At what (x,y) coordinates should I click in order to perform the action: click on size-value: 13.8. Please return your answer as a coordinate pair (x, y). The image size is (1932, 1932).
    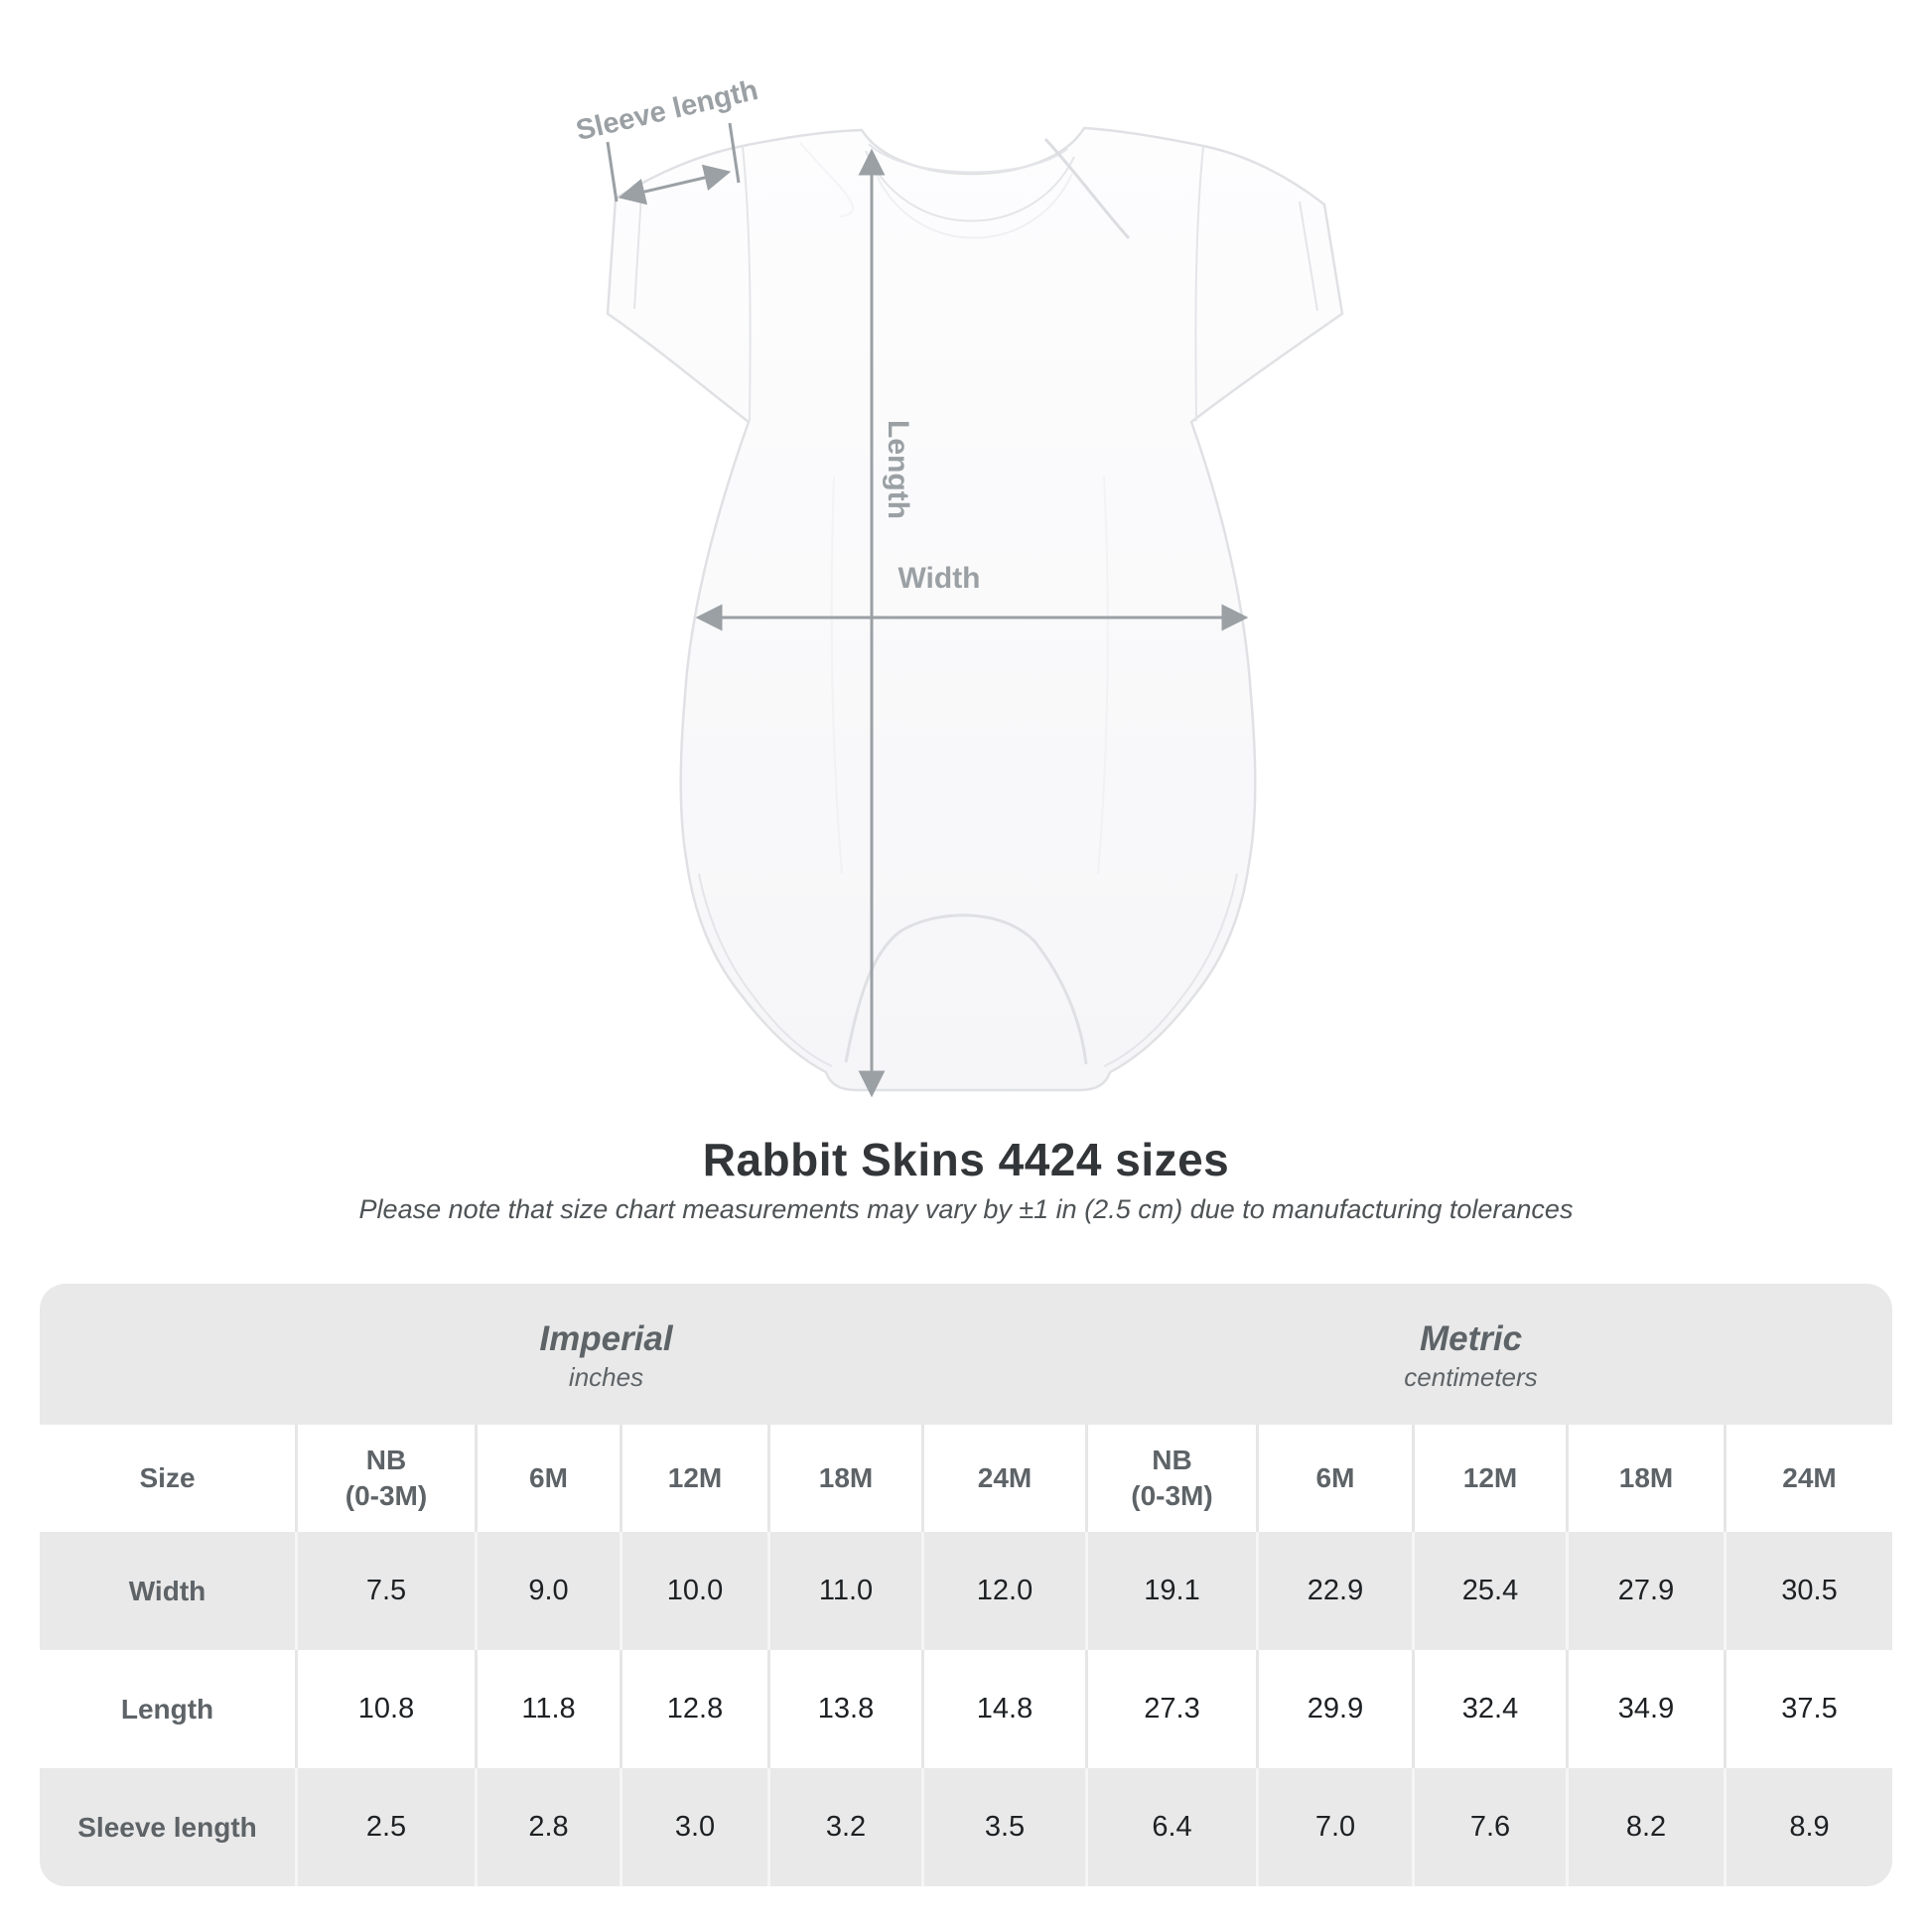
    Looking at the image, I should click on (844, 1709).